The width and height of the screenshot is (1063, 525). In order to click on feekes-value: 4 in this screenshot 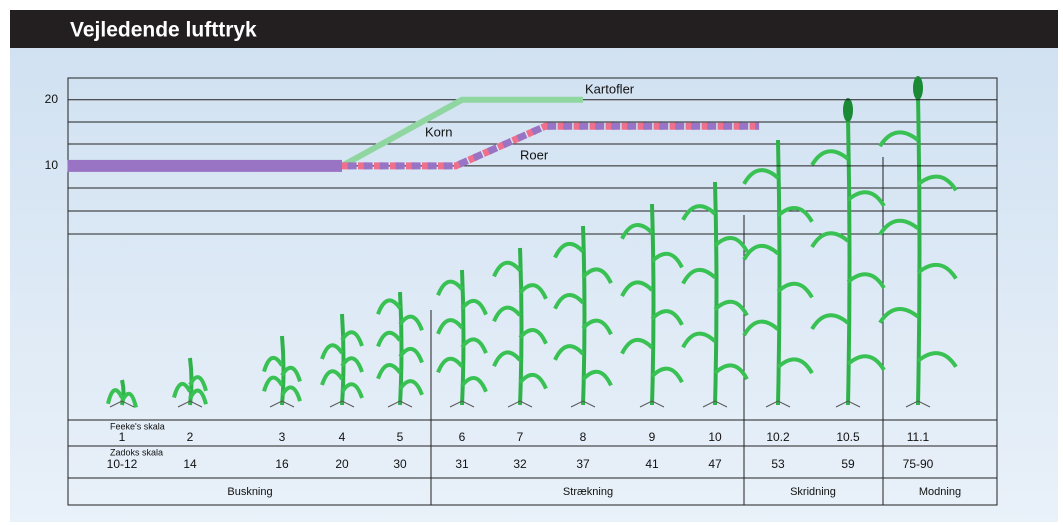, I will do `click(342, 437)`.